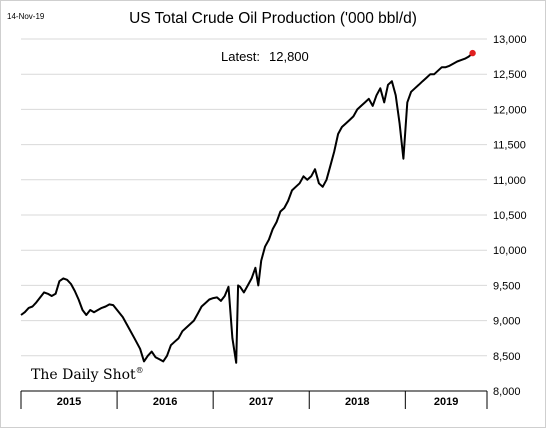 Image resolution: width=546 pixels, height=428 pixels. What do you see at coordinates (510, 251) in the screenshot?
I see `y-tick-label: 10,000` at bounding box center [510, 251].